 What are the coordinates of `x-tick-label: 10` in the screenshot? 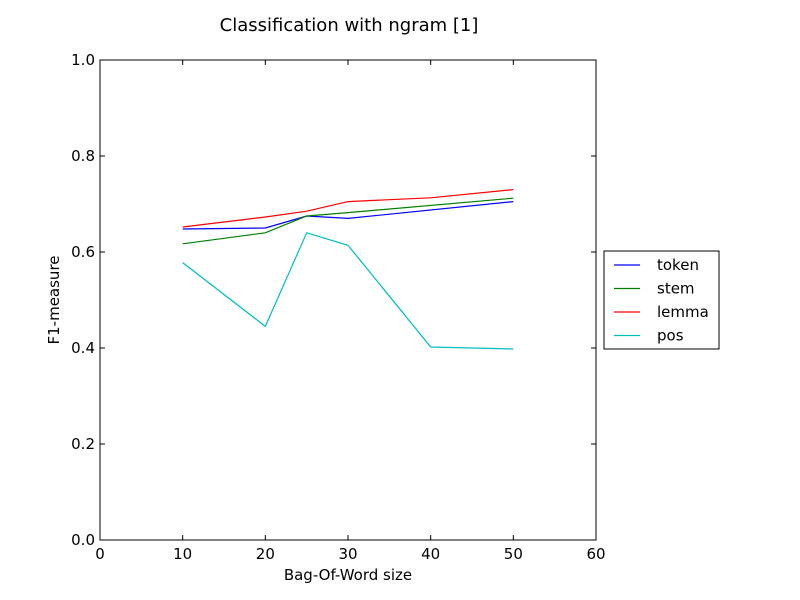 It's located at (182, 554).